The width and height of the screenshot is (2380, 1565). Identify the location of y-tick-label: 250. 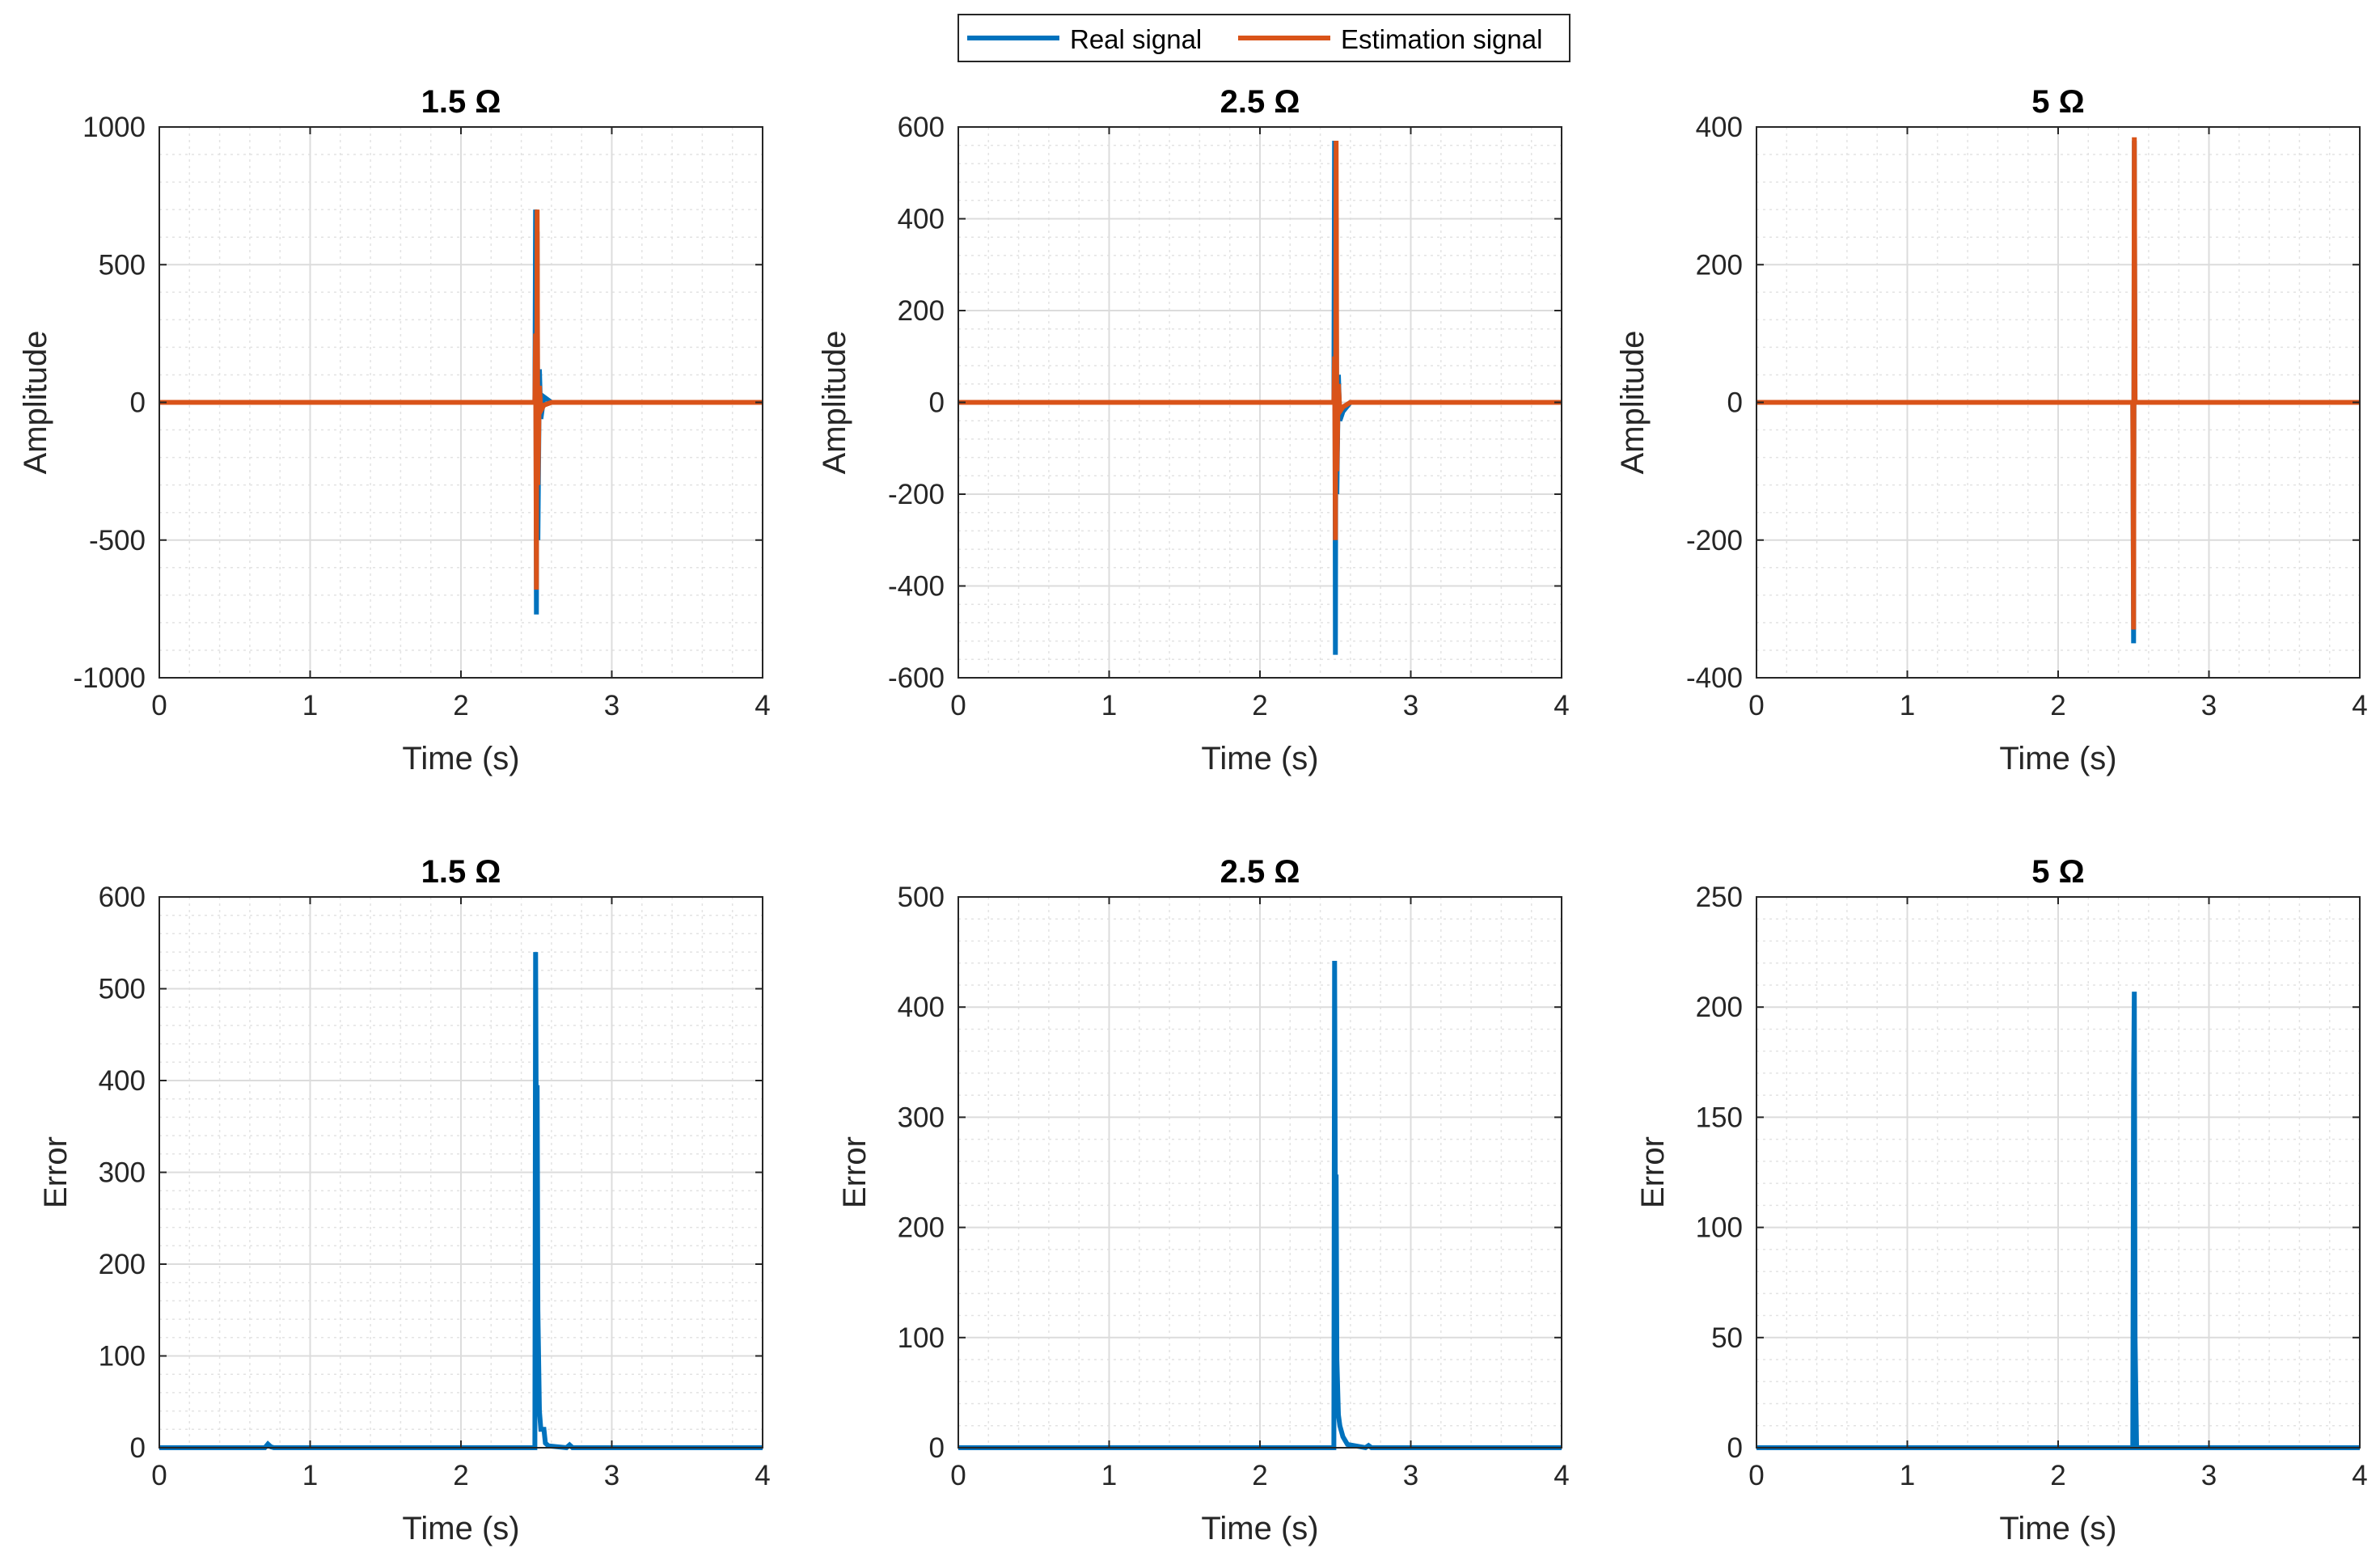
(1720, 897).